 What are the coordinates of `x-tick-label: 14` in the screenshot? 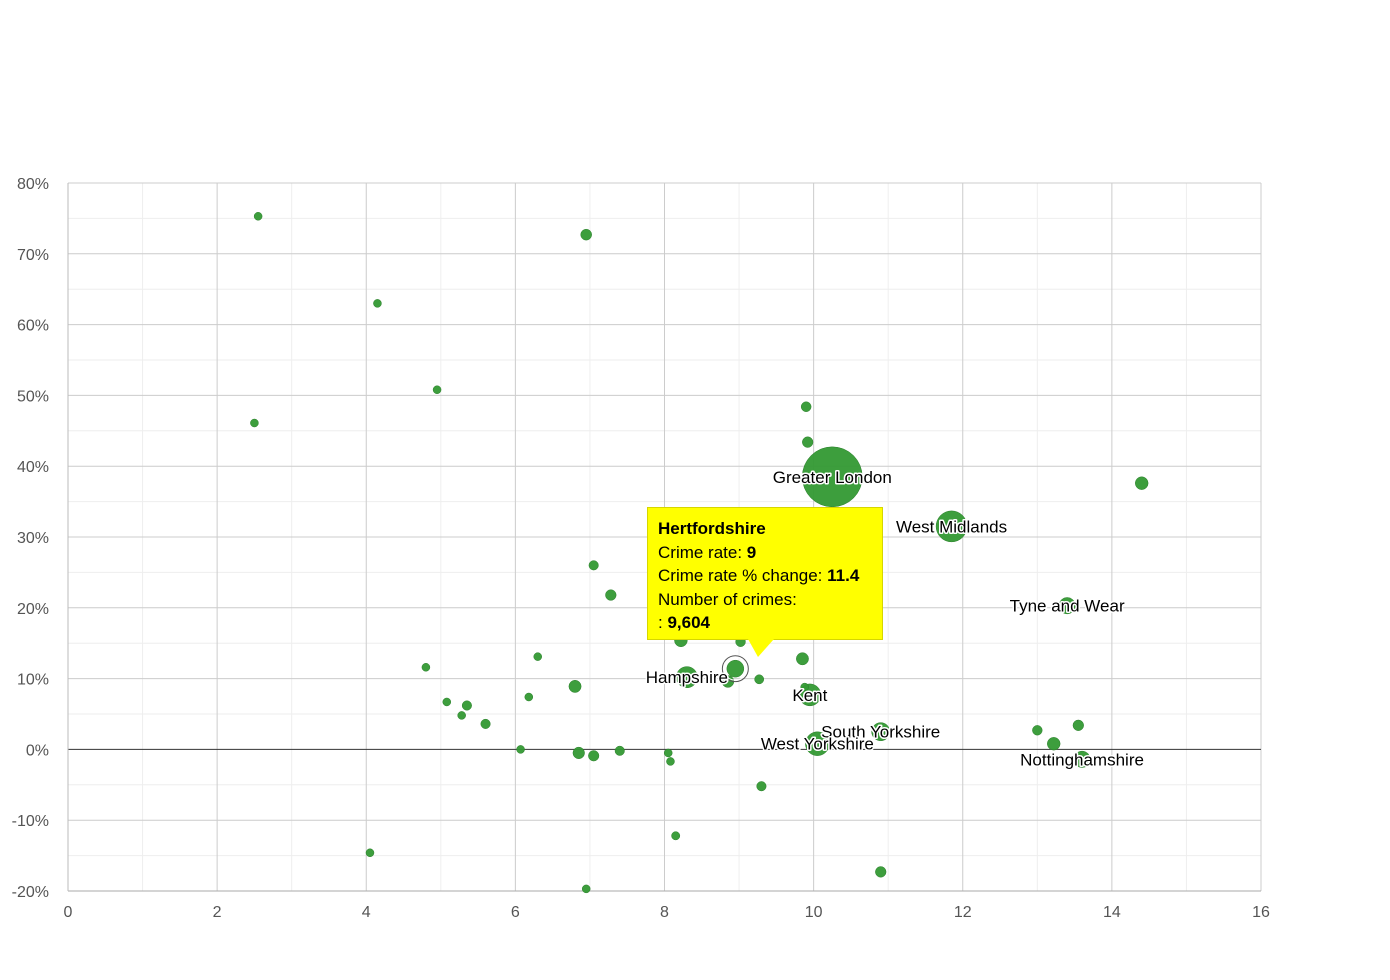 It's located at (1112, 912).